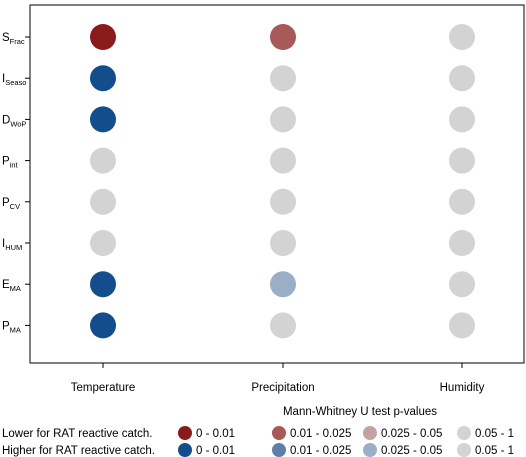  What do you see at coordinates (282, 388) in the screenshot?
I see `x-tick-label: Precipitation` at bounding box center [282, 388].